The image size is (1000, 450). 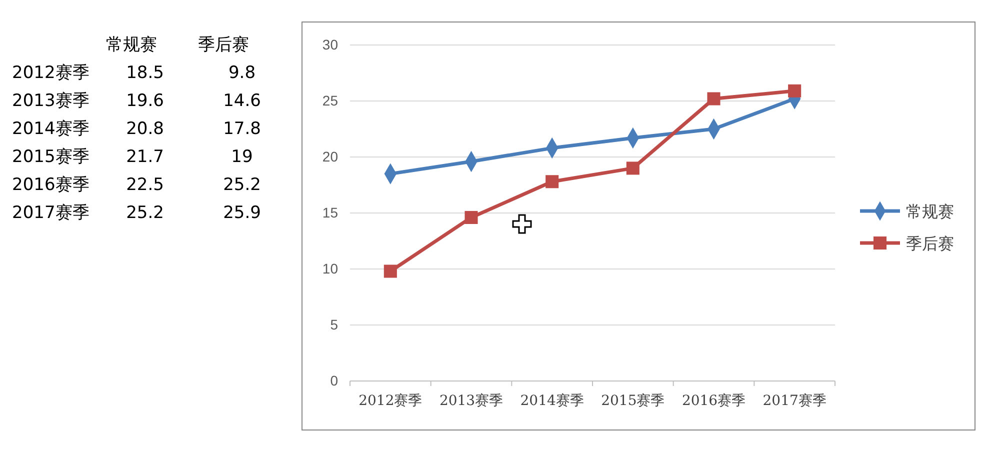 What do you see at coordinates (930, 211) in the screenshot?
I see `legend-label: 常规赛` at bounding box center [930, 211].